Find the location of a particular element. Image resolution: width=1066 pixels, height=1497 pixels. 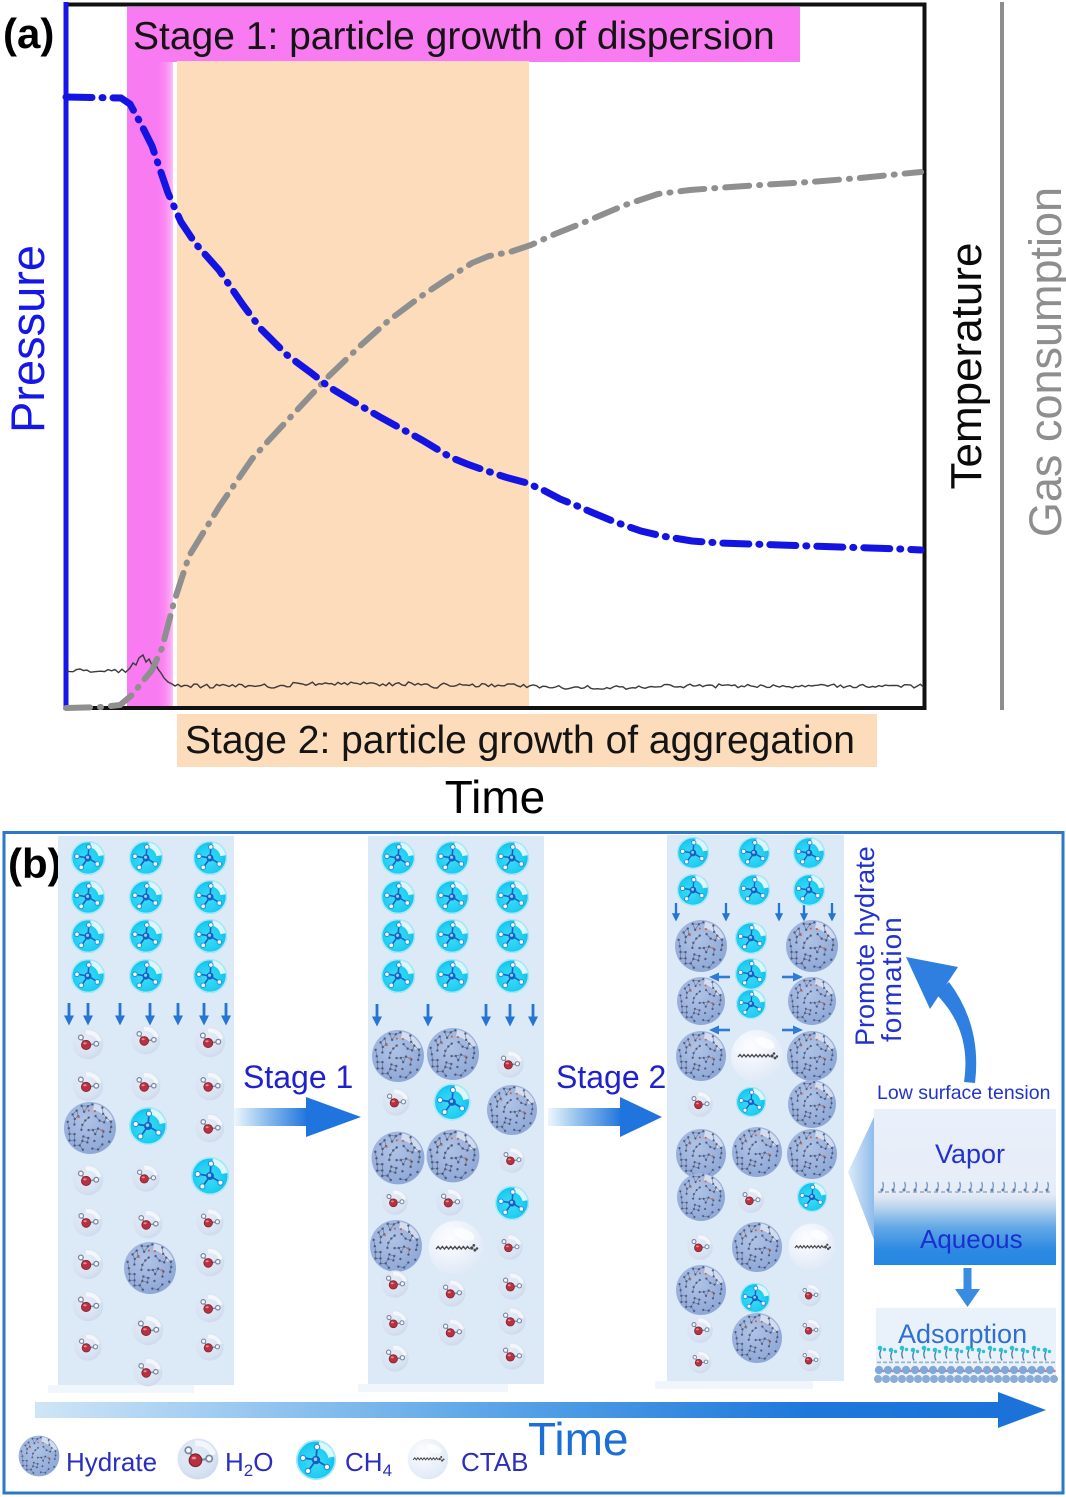

svg-text: Aqueous is located at coordinates (971, 1239).